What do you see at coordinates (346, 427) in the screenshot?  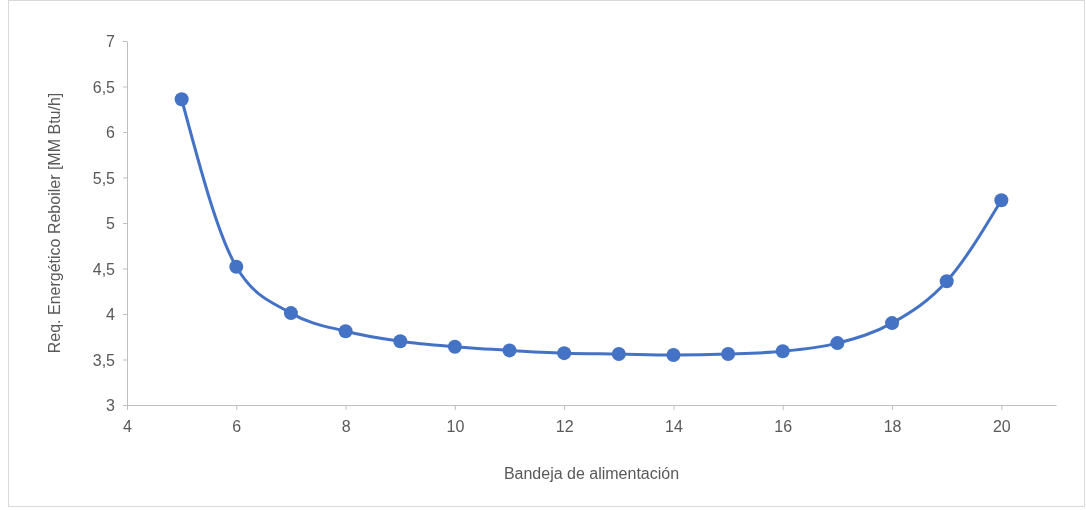 I see `x-tick-label: 8` at bounding box center [346, 427].